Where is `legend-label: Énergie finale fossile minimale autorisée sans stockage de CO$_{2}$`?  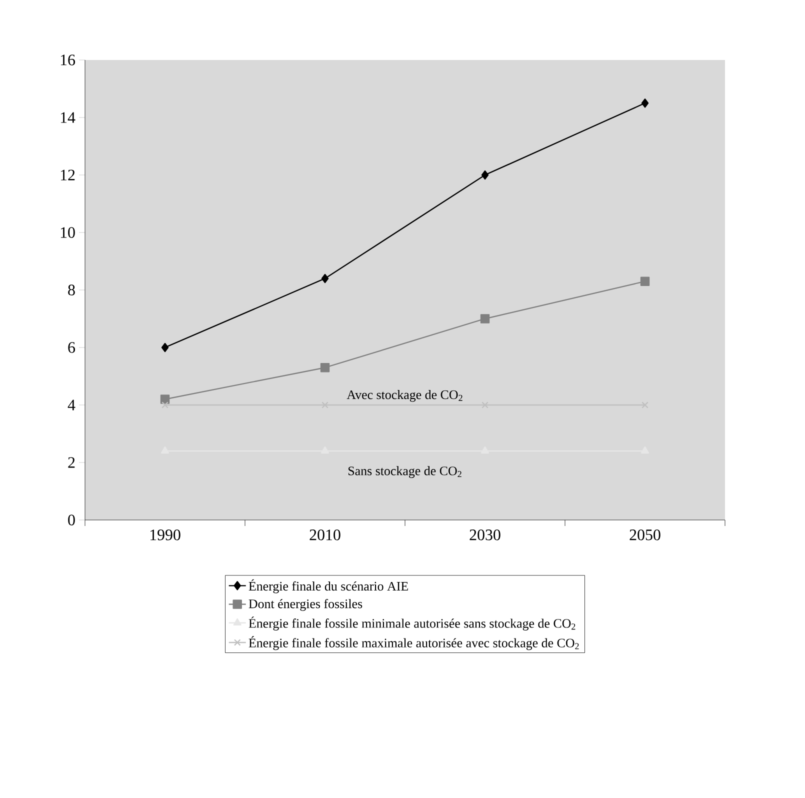
legend-label: Énergie finale fossile minimale autorisée sans stockage de CO$_{2}$ is located at coordinates (412, 623).